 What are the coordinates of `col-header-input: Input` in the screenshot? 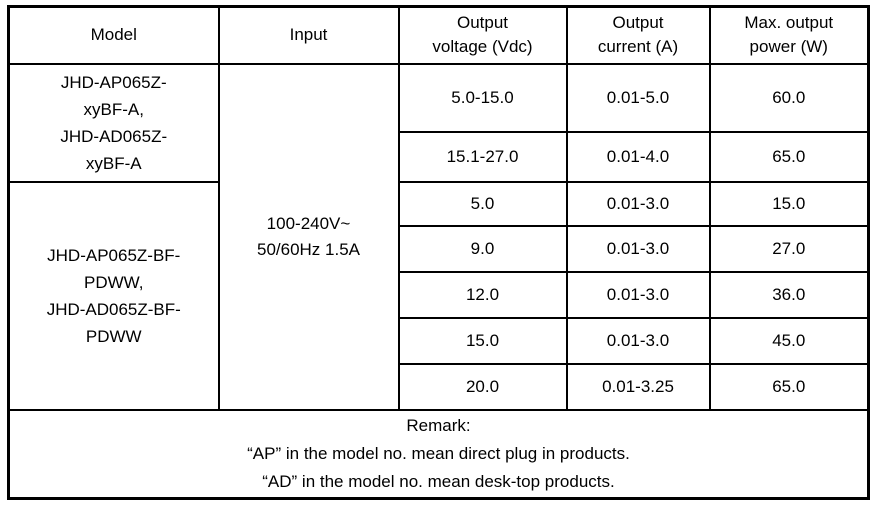 It's located at (308, 35).